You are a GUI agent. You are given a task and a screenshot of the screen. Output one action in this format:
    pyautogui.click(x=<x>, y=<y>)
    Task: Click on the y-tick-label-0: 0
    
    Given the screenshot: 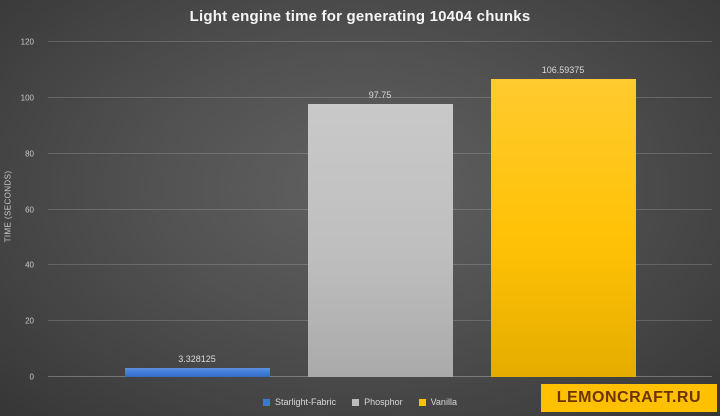 What is the action you would take?
    pyautogui.click(x=31, y=377)
    